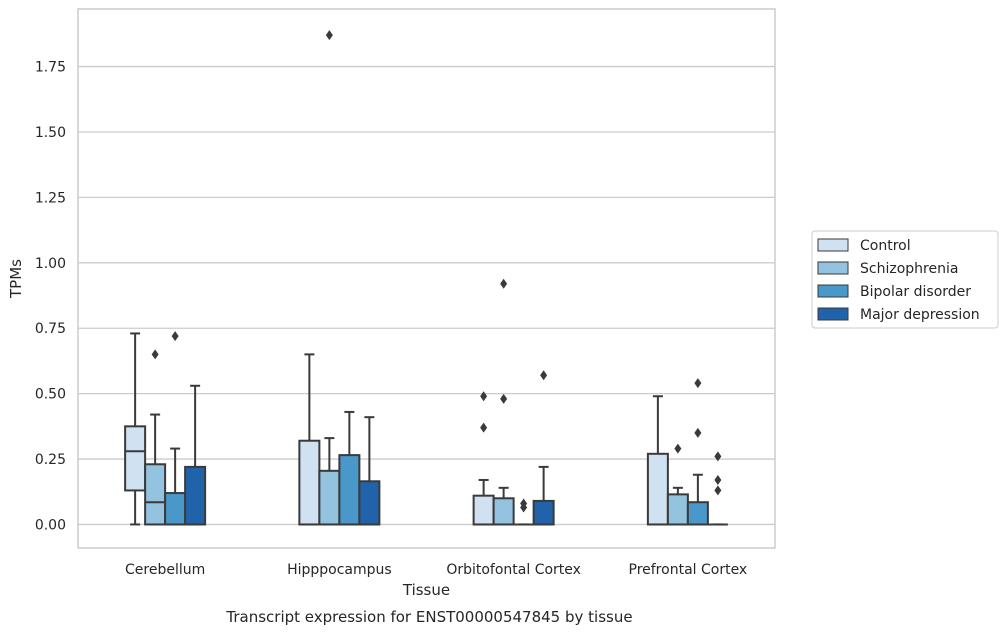  Describe the element at coordinates (165, 570) in the screenshot. I see `x-tick-label: Cerebellum` at that location.